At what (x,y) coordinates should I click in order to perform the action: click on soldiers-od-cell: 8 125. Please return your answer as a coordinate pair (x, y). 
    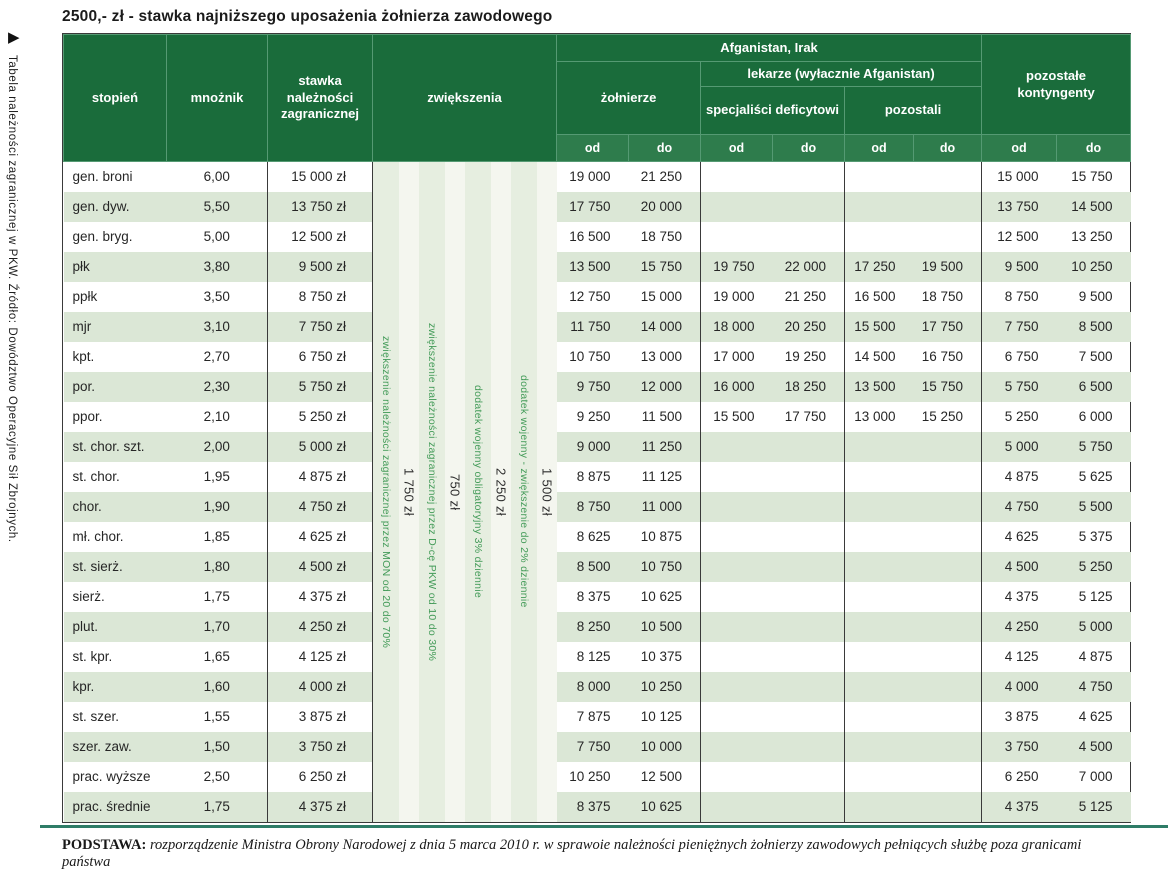
    Looking at the image, I should click on (592, 656).